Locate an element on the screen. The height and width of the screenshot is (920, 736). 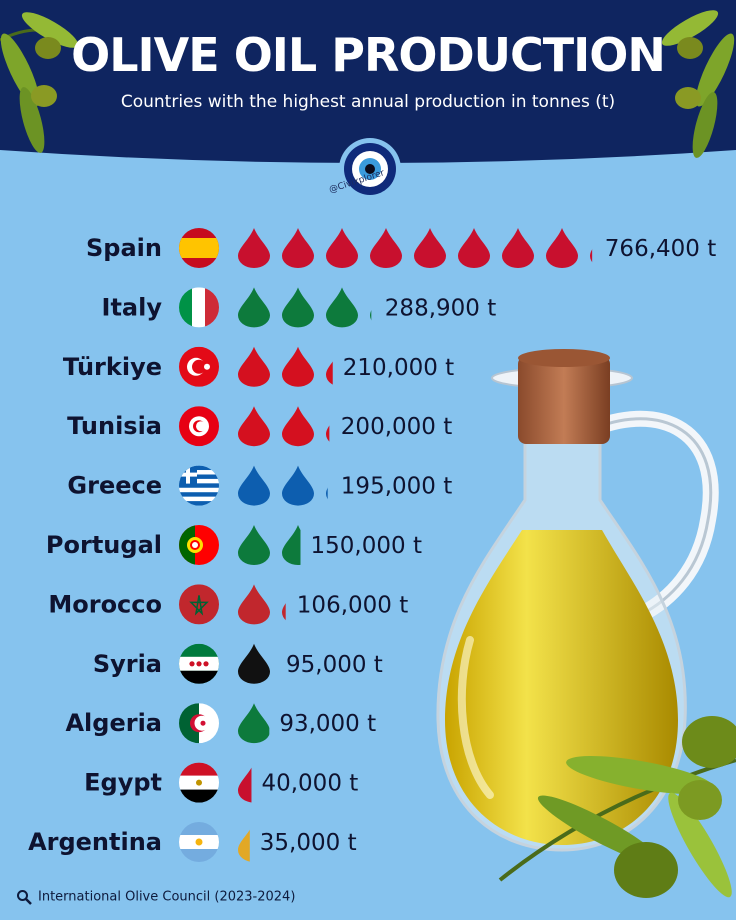
category-label: Portugal is located at coordinates (104, 545).